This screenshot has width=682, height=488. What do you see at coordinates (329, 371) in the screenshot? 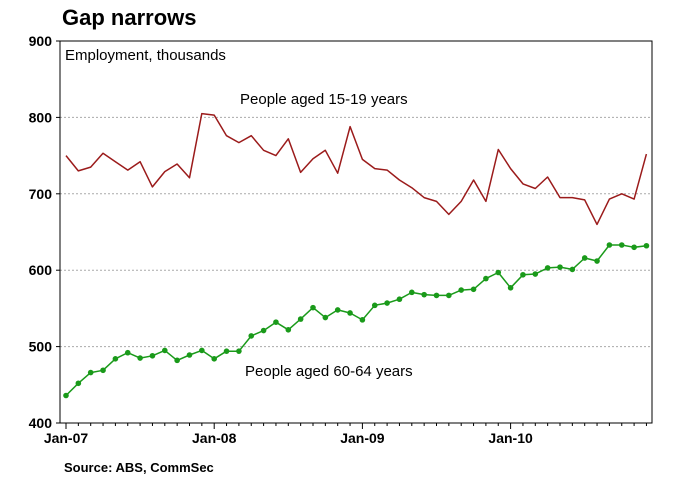
I see `annotation-series-60-64: People aged 60-64 years` at bounding box center [329, 371].